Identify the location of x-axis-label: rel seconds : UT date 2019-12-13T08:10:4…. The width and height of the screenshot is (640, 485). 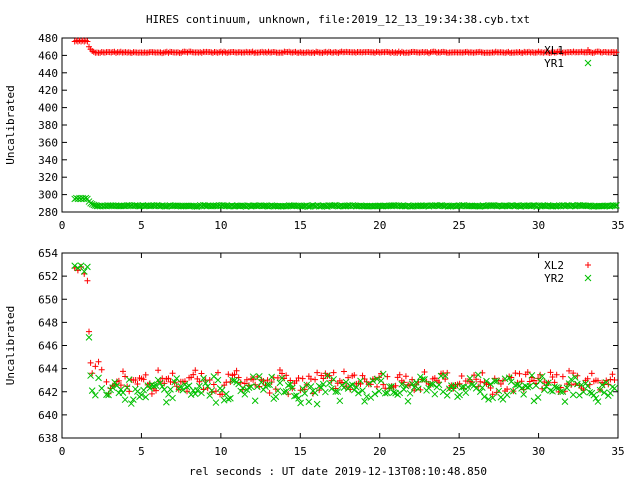
(338, 471).